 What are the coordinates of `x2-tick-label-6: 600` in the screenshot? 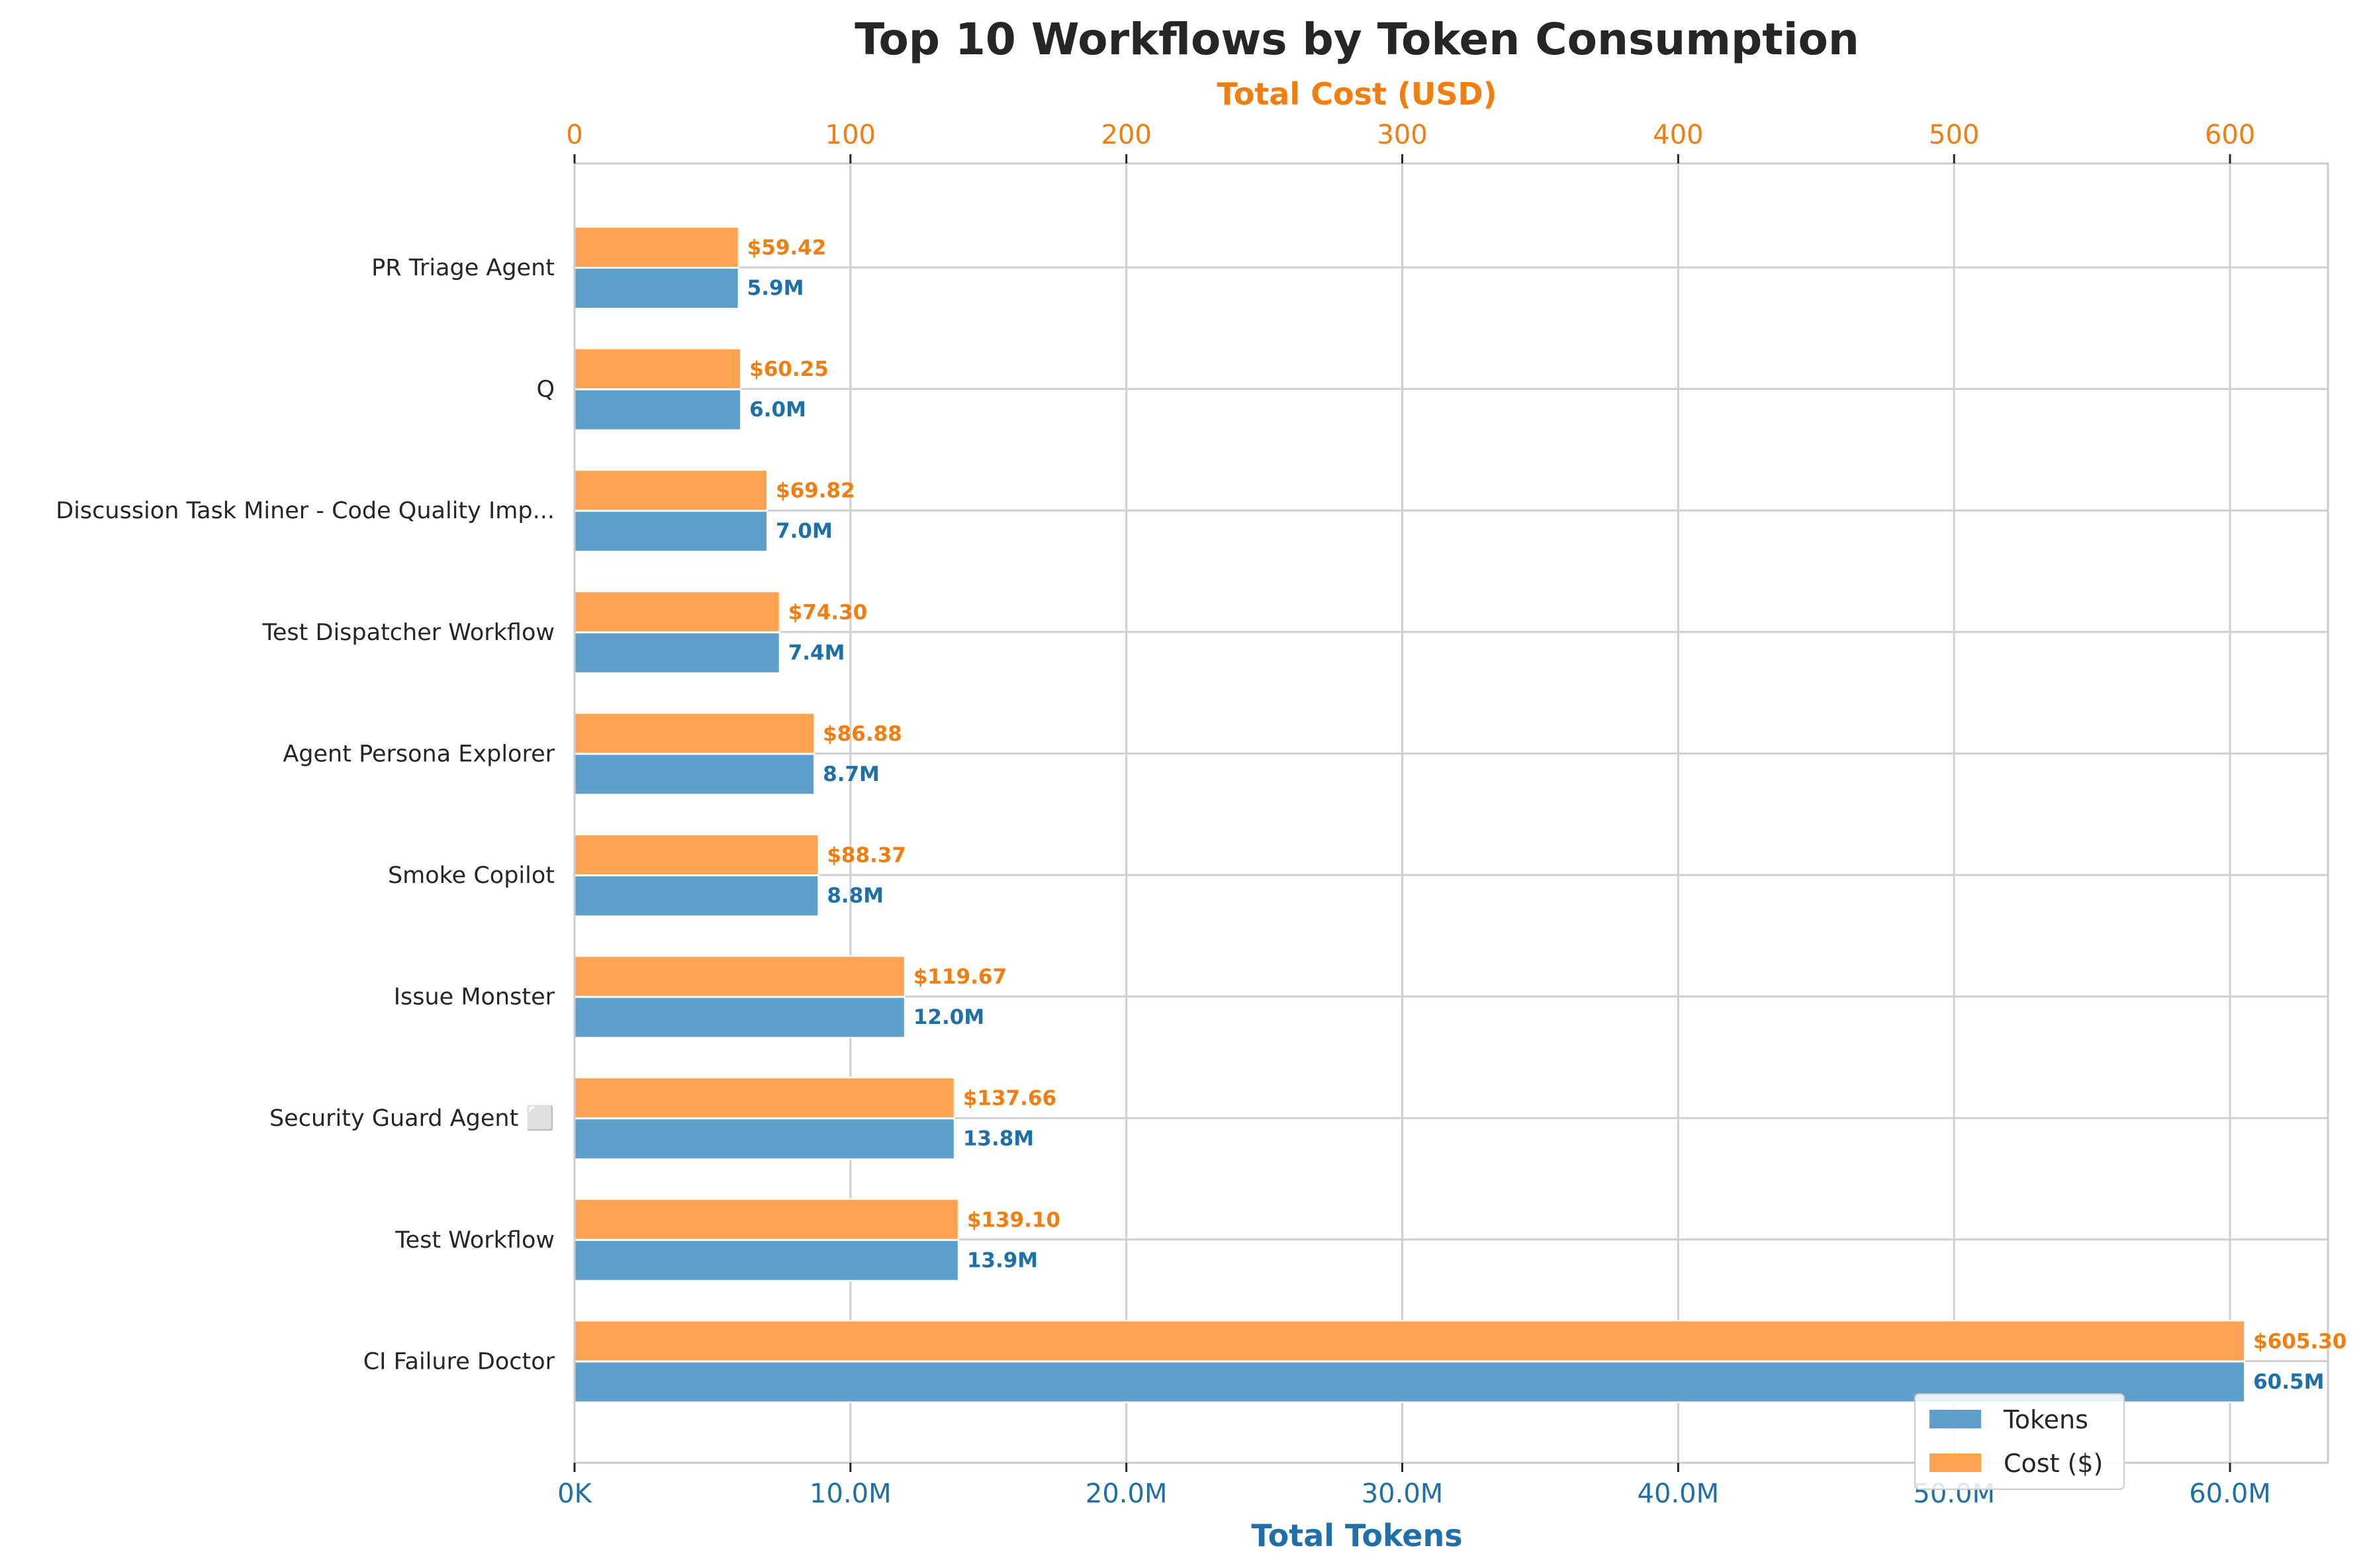 It's located at (2230, 135).